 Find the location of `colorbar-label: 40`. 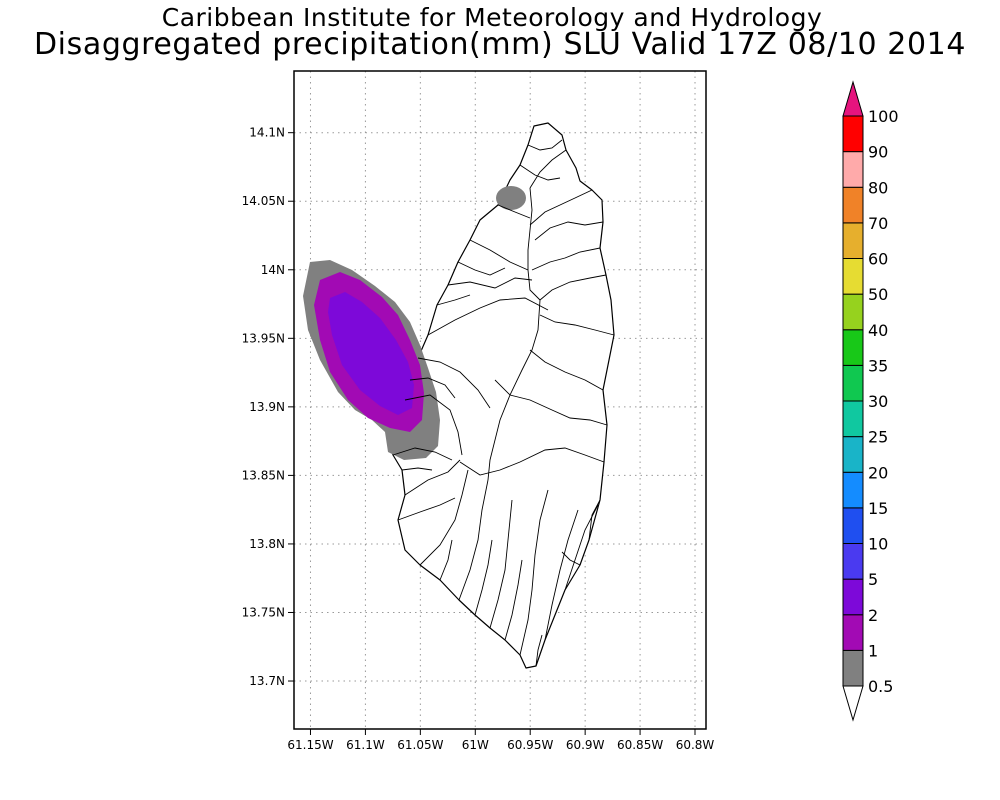

colorbar-label: 40 is located at coordinates (878, 330).